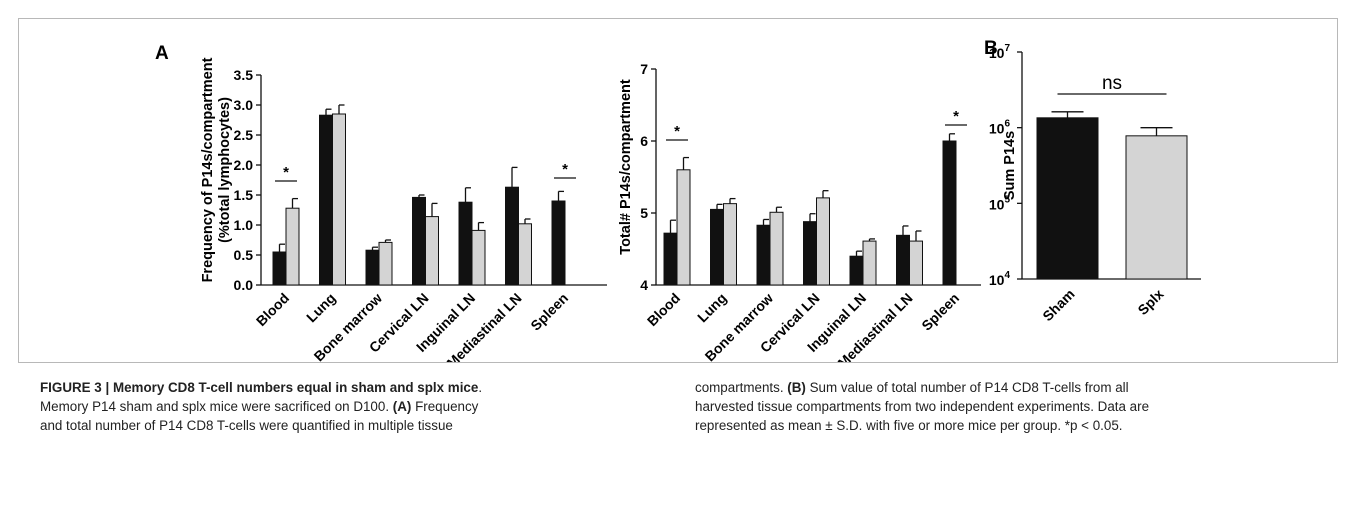  I want to click on y-axis-title: Total# P14s/compartment, so click(626, 167).